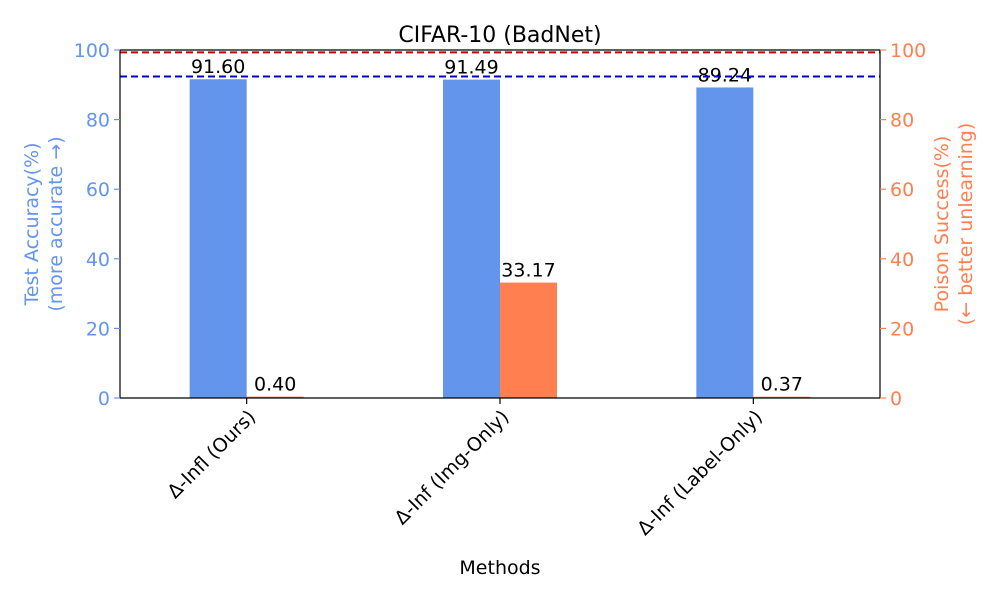 Image resolution: width=1000 pixels, height=600 pixels. Describe the element at coordinates (499, 568) in the screenshot. I see `x-axis-title: Methods` at that location.